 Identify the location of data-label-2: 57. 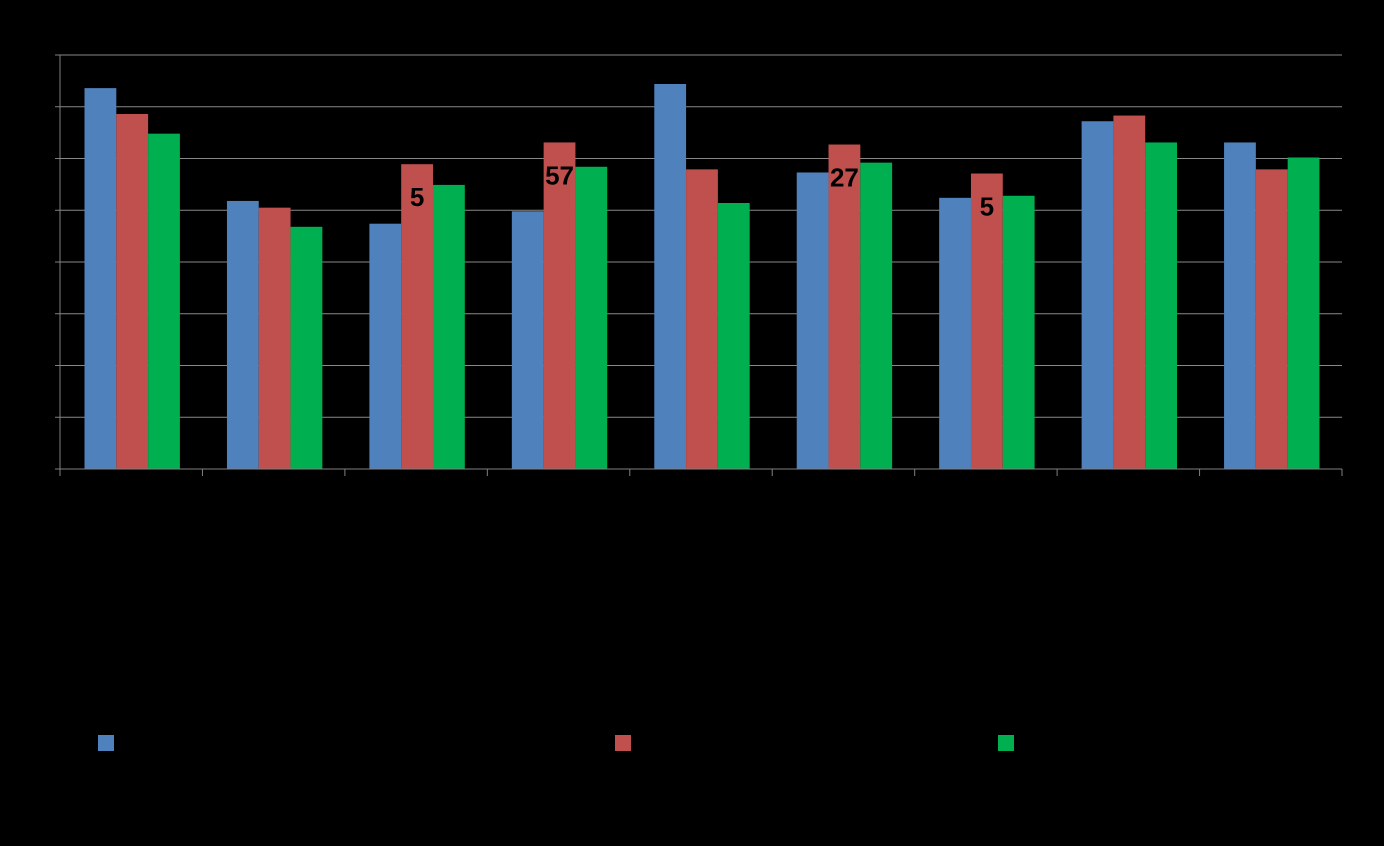
(559, 175).